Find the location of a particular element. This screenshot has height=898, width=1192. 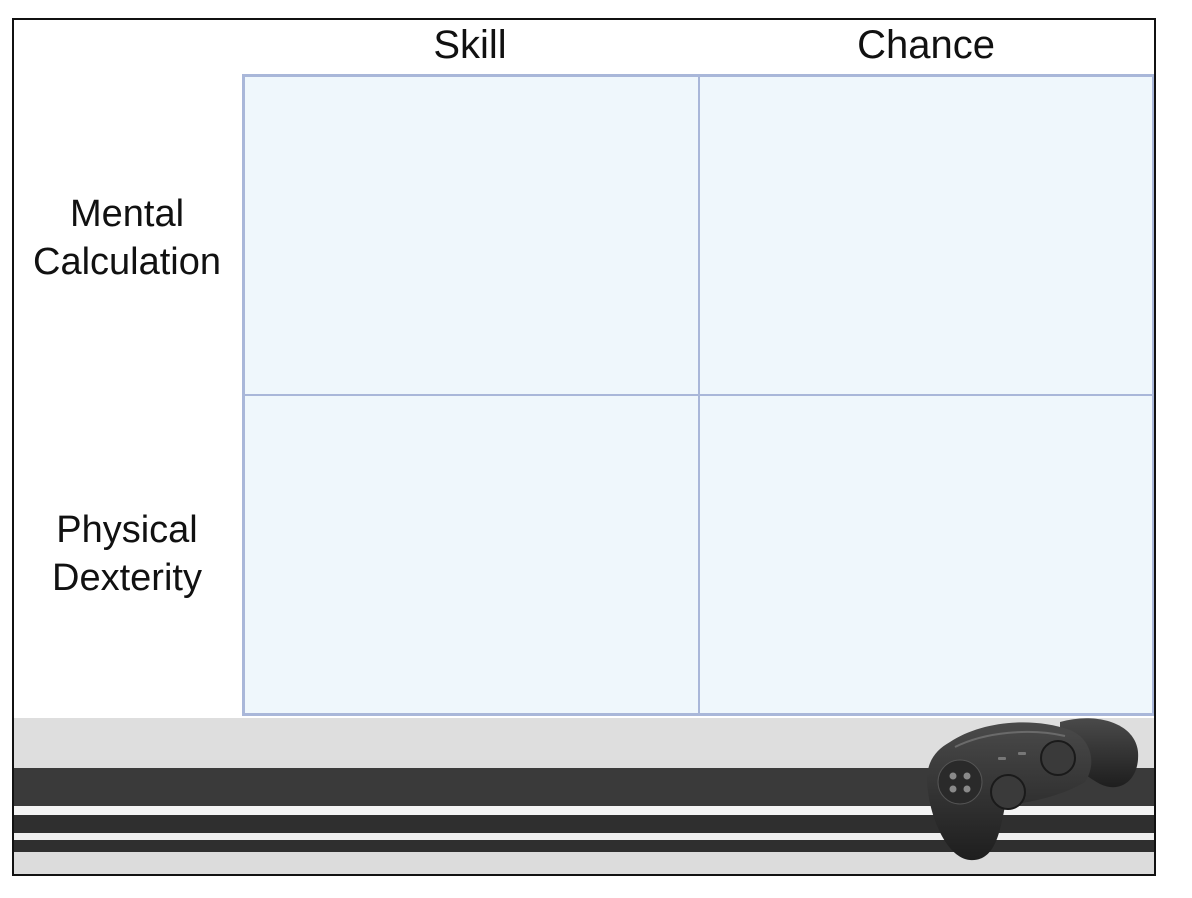

cell-mental-chance is located at coordinates (925, 236).